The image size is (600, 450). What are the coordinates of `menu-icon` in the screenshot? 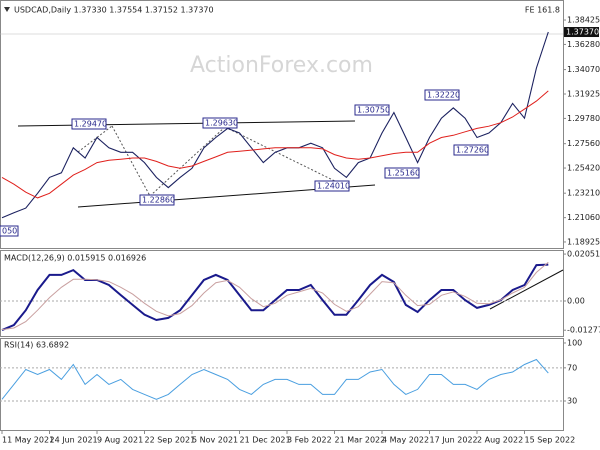 It's located at (7, 9).